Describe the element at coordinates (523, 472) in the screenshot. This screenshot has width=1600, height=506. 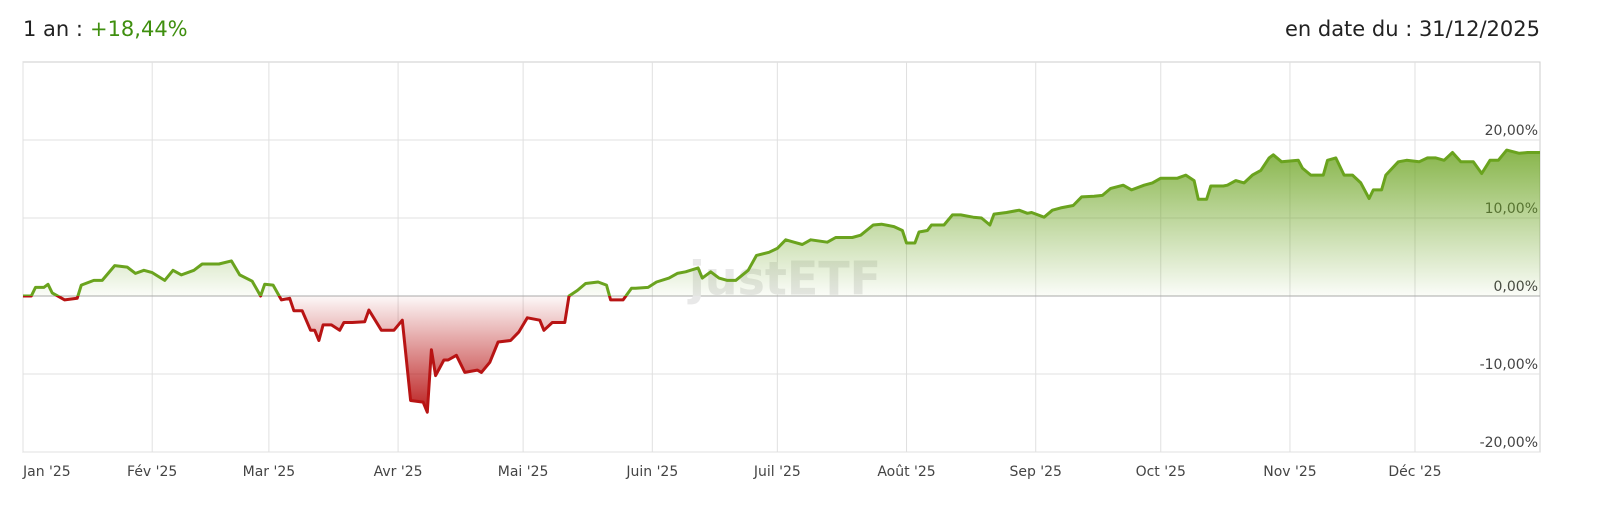
I see `x-tick-label: Mai '25` at that location.